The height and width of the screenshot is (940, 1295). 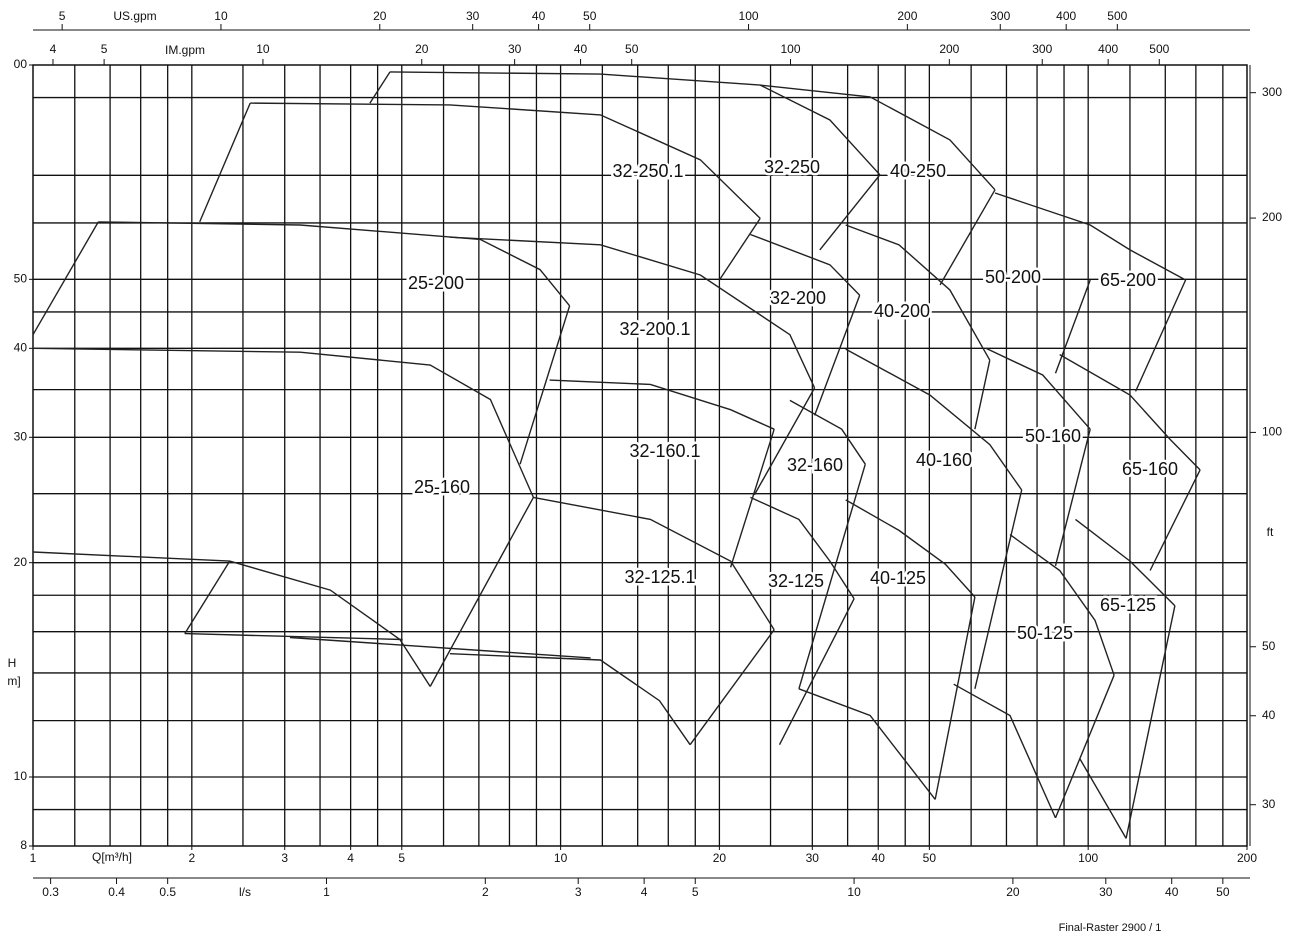 I want to click on pump-label: 32-160.1, so click(x=664, y=451).